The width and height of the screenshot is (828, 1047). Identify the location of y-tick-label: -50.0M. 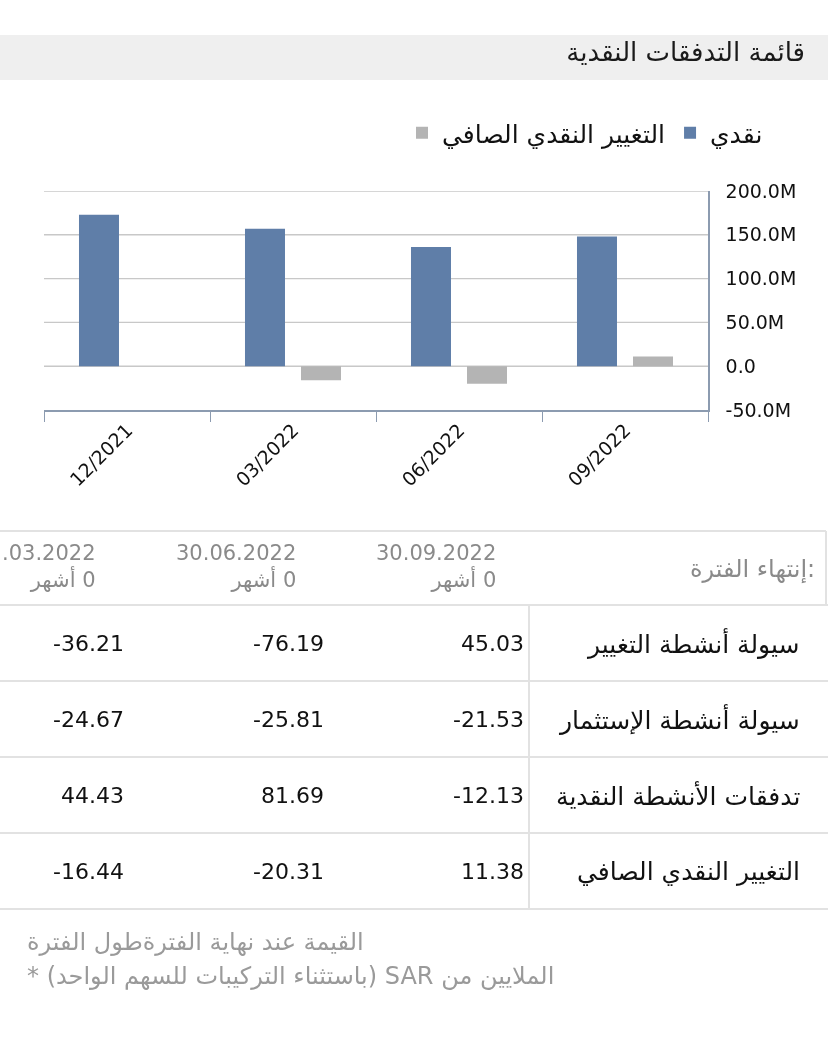
(758, 409).